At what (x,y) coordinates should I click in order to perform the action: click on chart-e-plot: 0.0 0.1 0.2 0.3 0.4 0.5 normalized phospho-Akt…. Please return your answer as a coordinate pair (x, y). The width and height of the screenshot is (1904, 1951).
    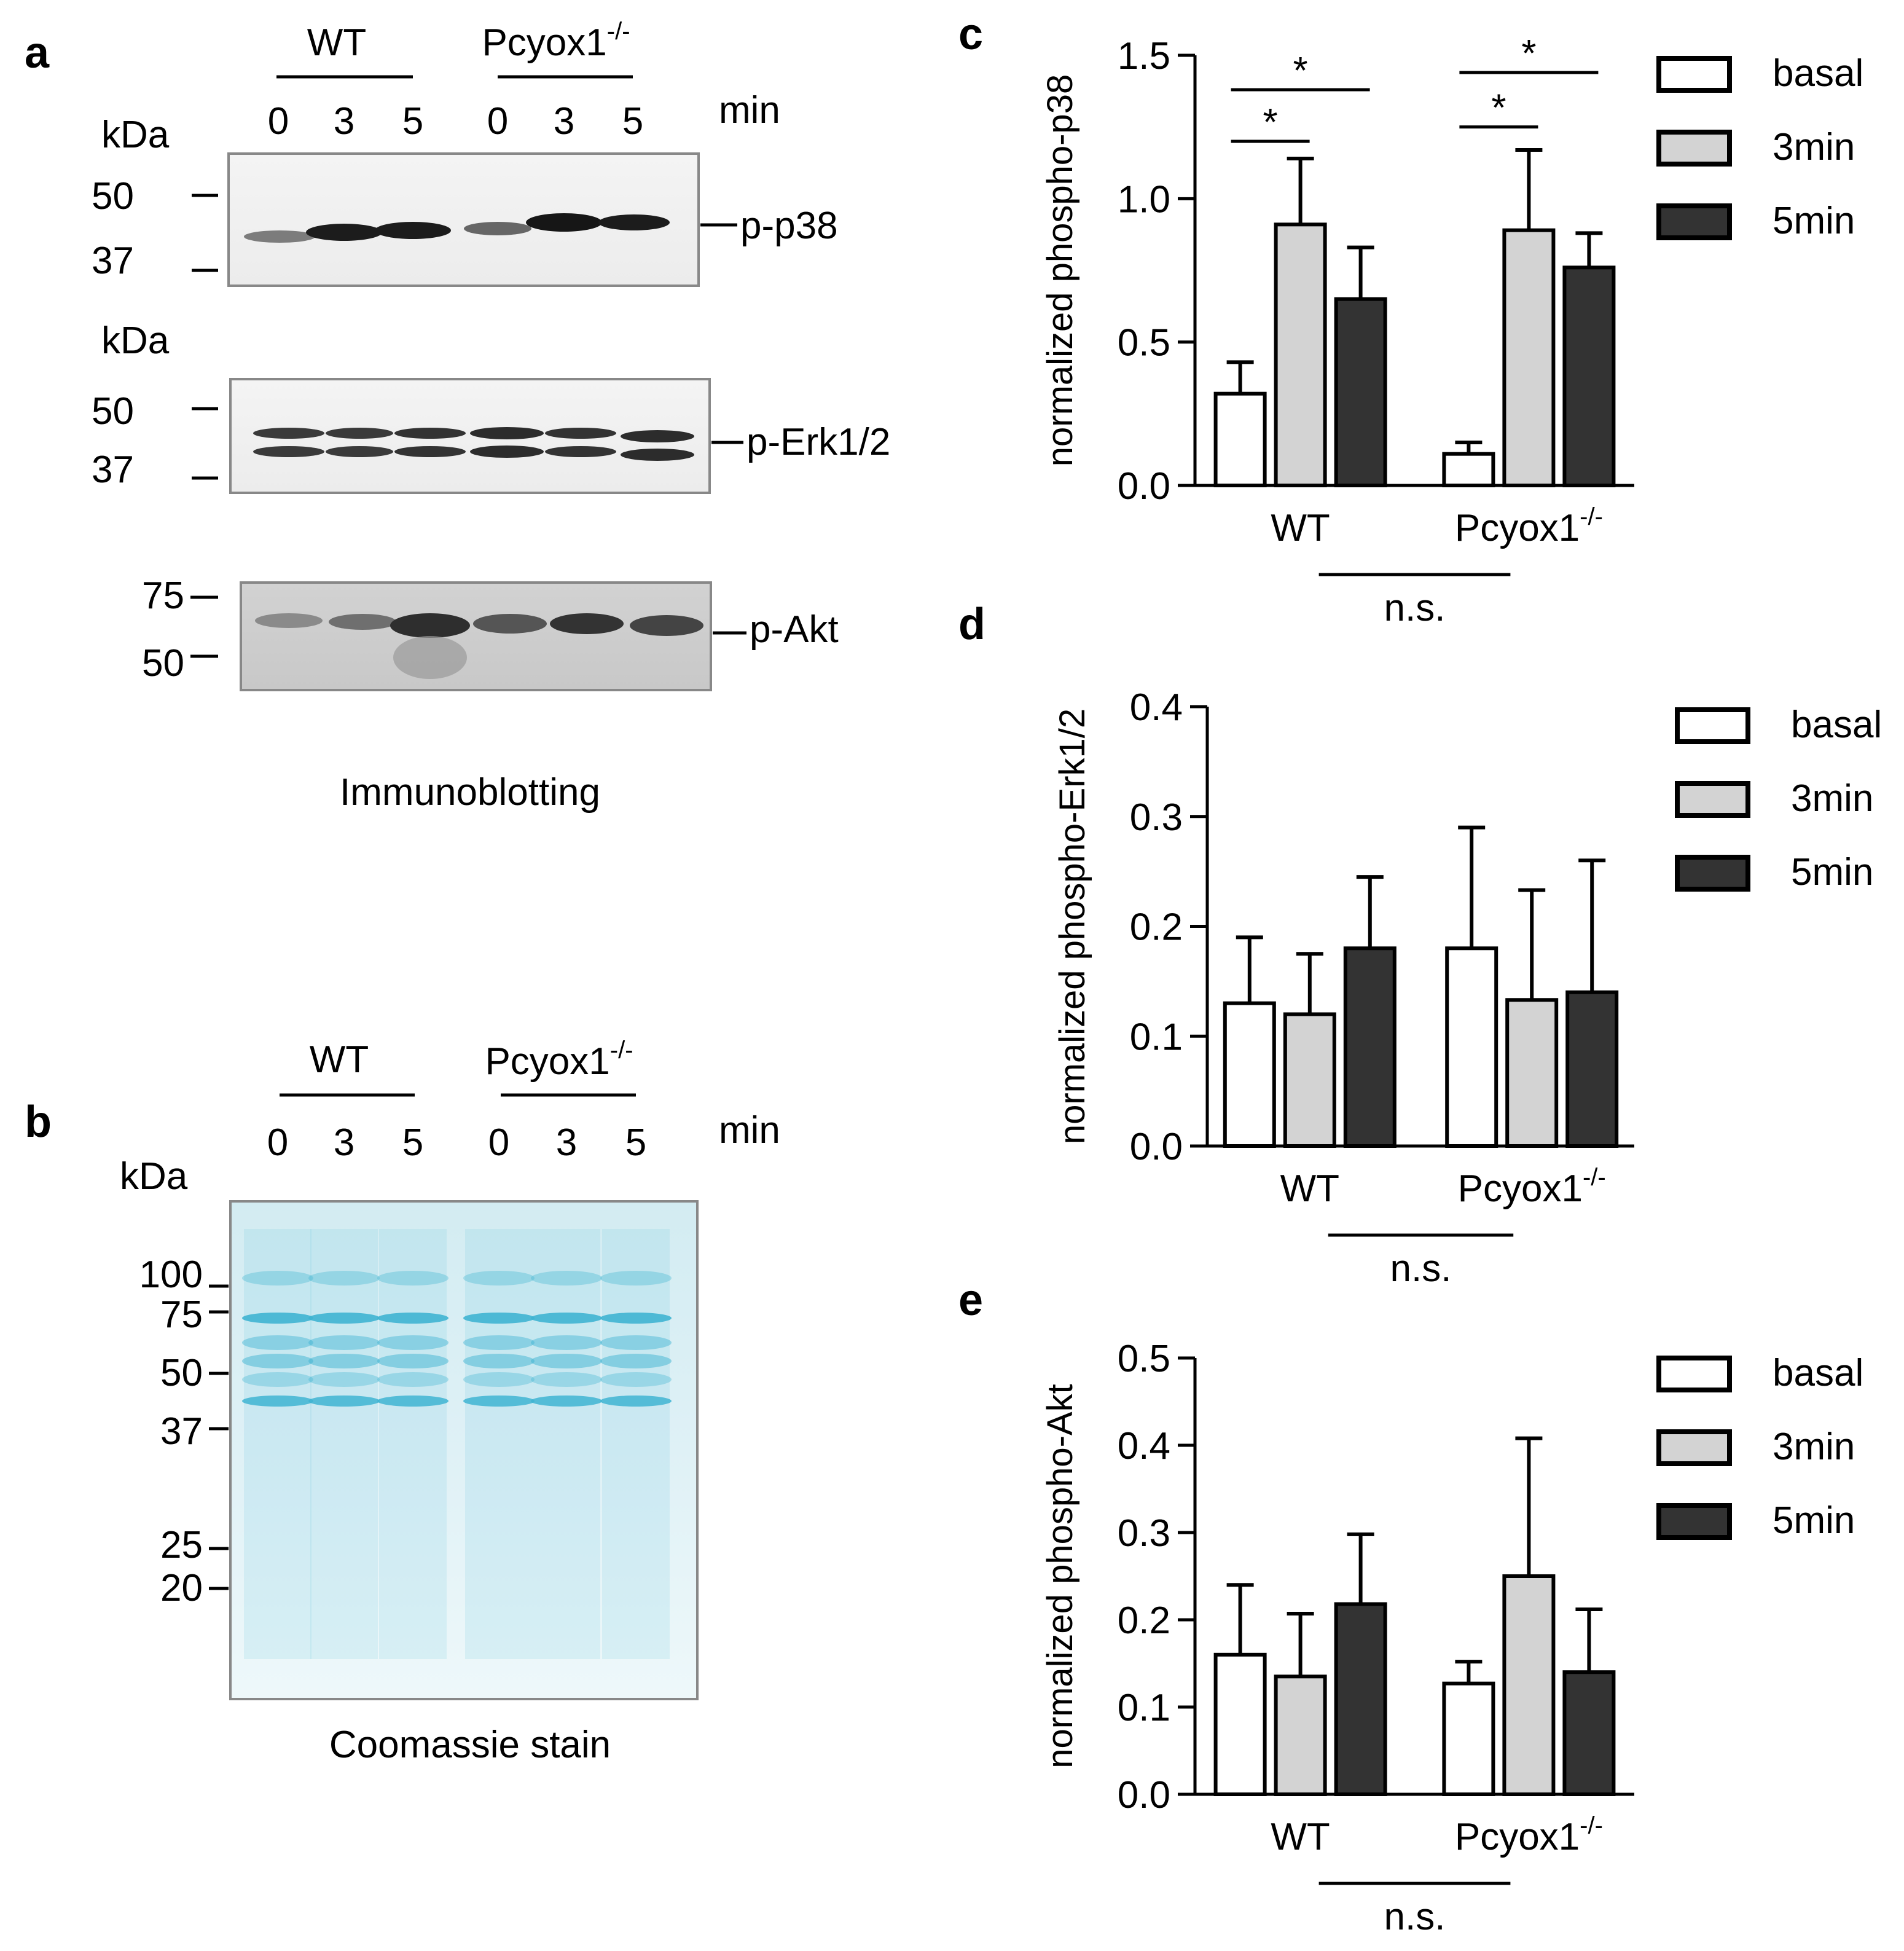
    Looking at the image, I should click on (1452, 1638).